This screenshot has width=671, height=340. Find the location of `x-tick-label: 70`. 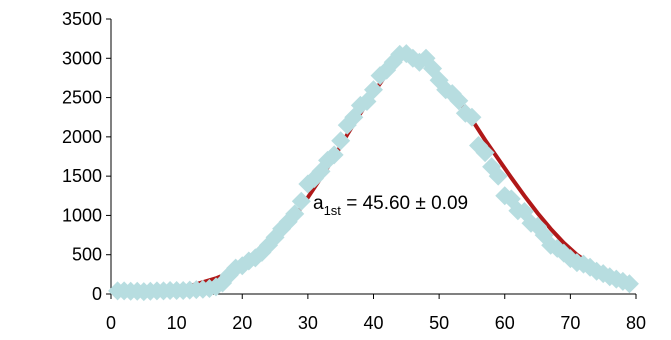

x-tick-label: 70 is located at coordinates (570, 323).